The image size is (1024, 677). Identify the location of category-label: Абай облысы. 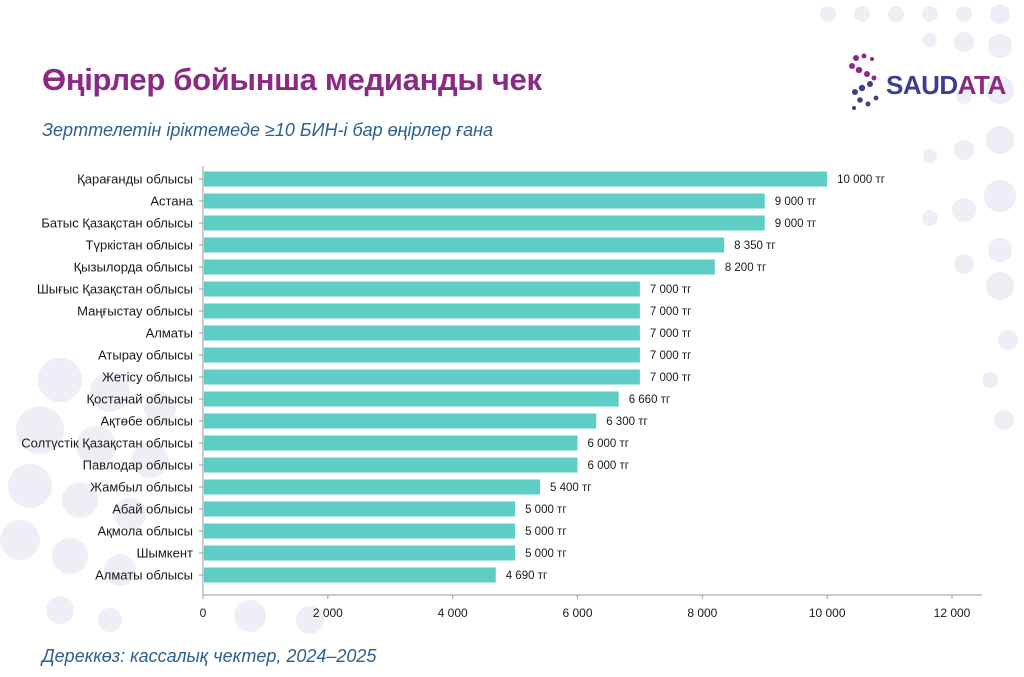
(152, 509).